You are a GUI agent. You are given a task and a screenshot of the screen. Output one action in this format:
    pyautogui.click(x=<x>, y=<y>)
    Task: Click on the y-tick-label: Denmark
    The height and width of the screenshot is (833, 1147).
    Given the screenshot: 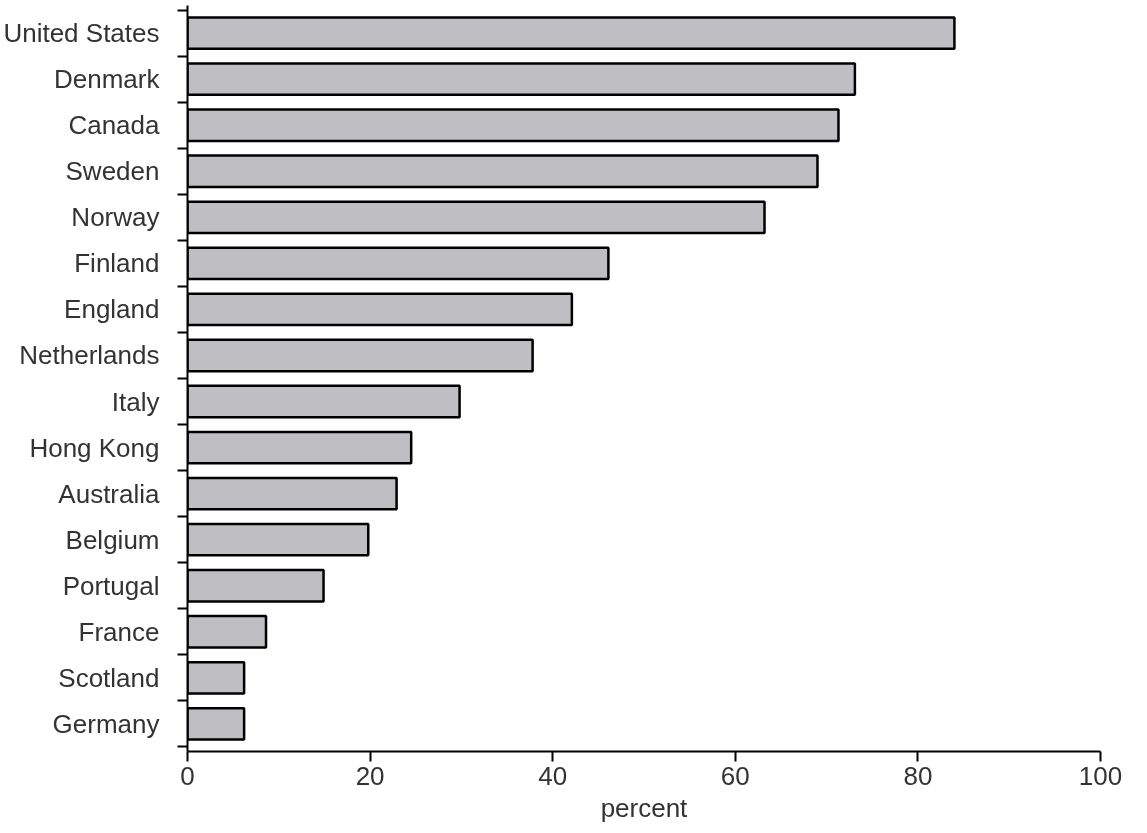 What is the action you would take?
    pyautogui.click(x=107, y=79)
    